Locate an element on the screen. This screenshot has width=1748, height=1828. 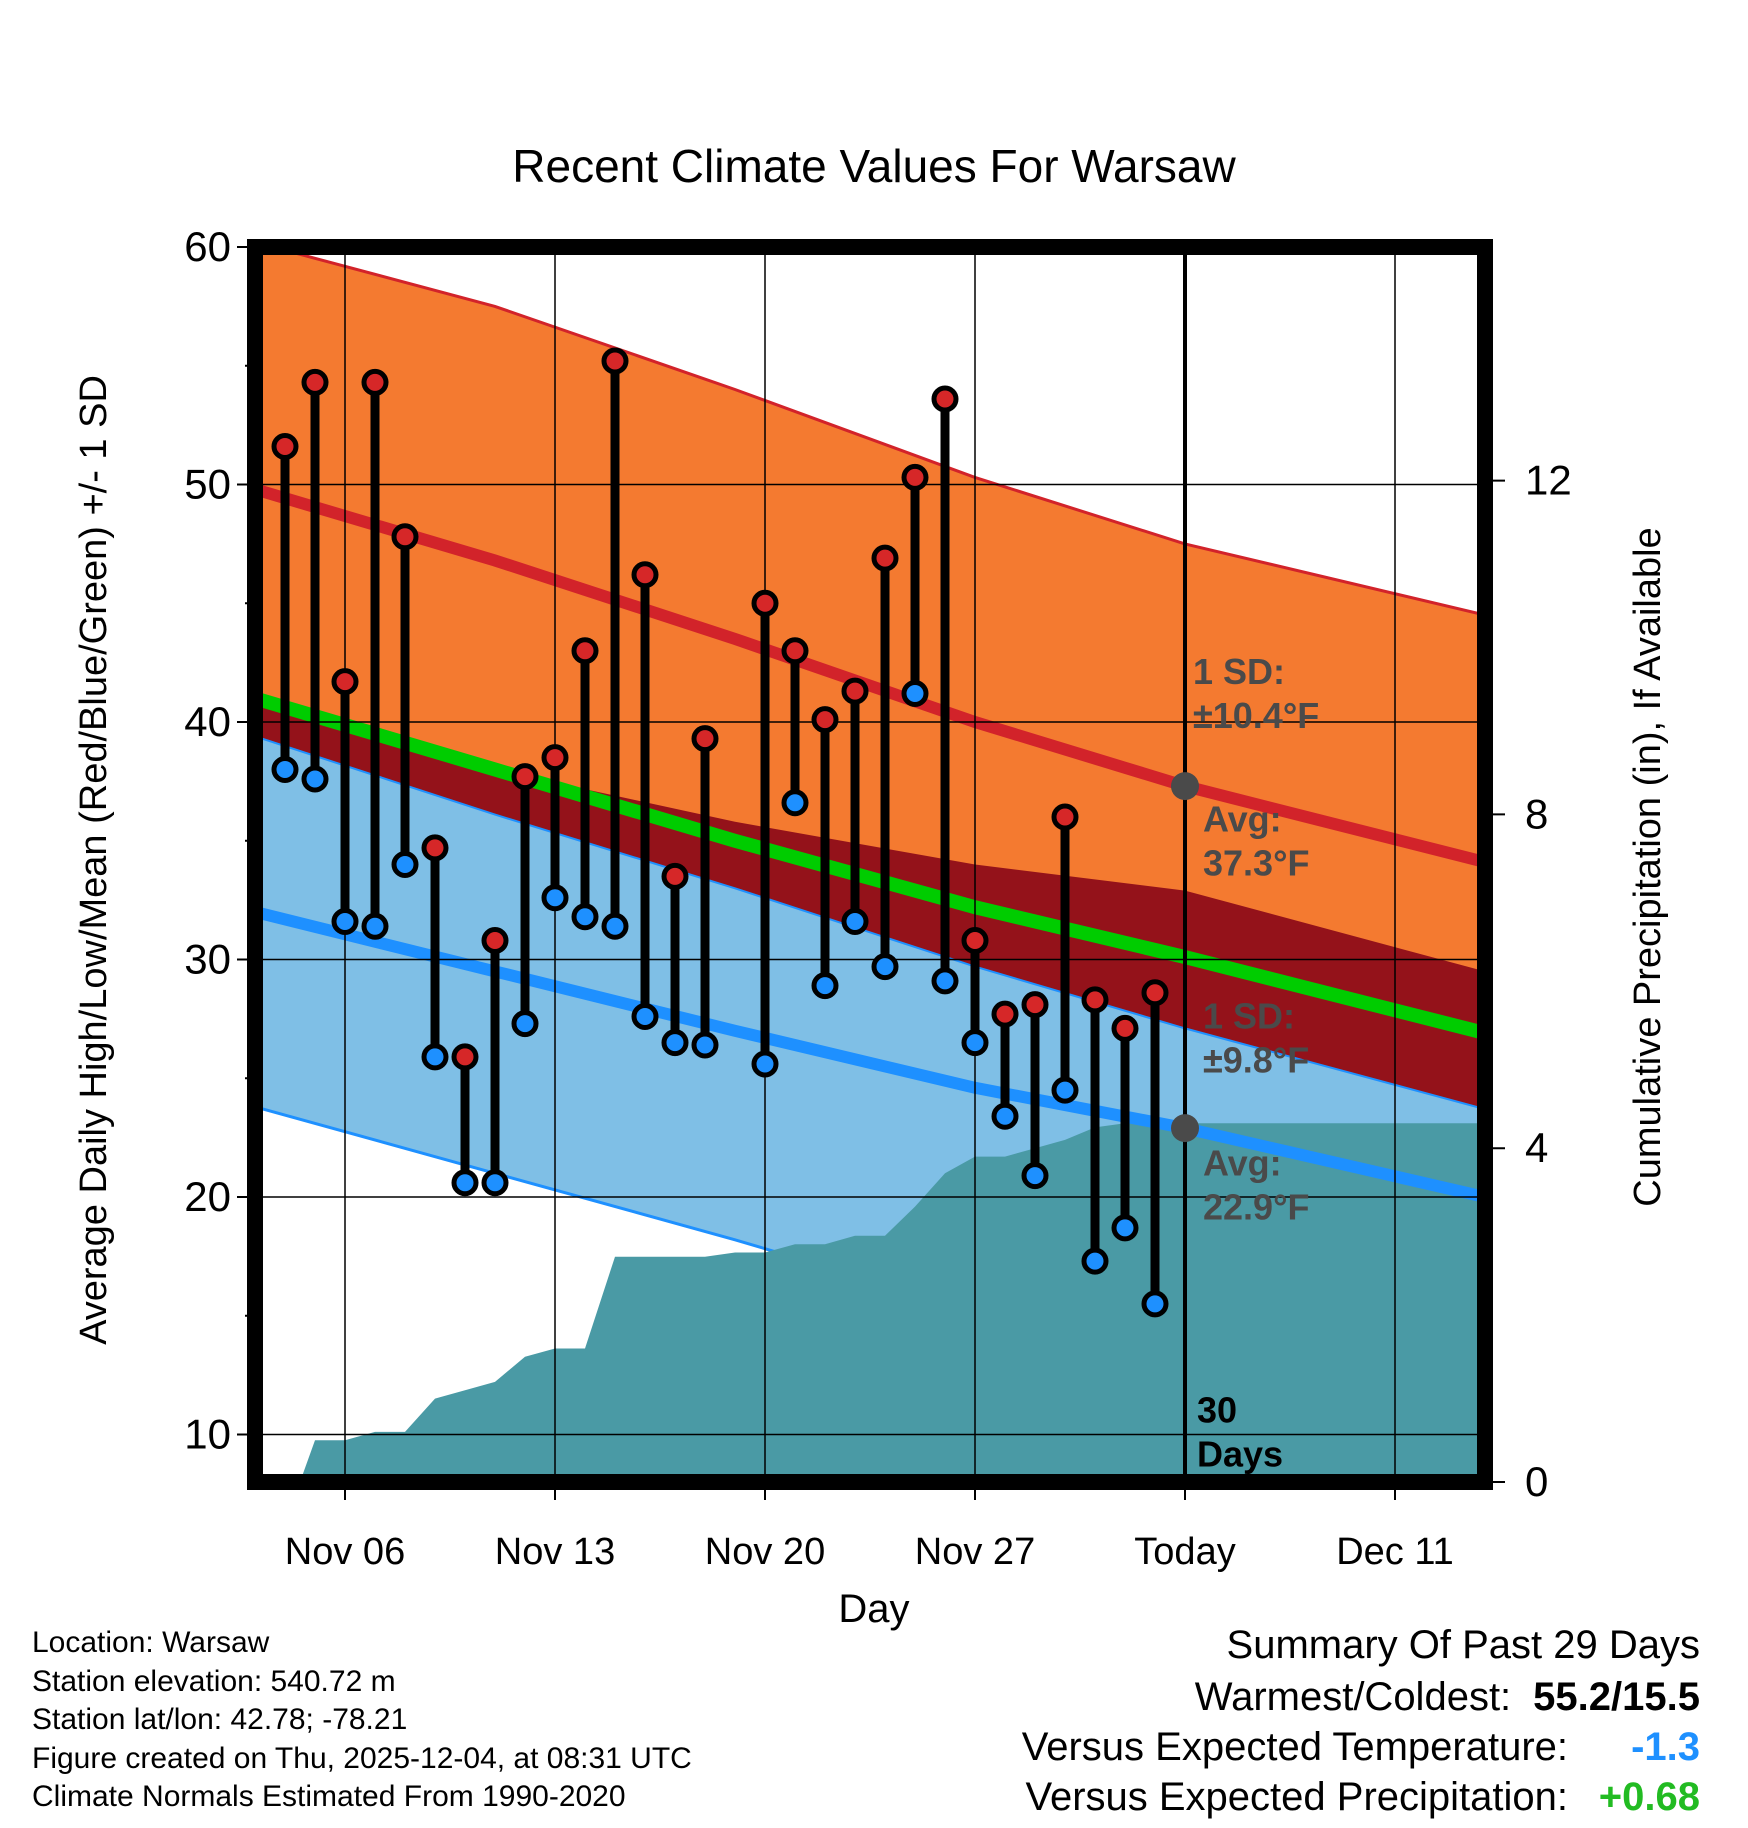
x-tick-label: Nov 27 is located at coordinates (975, 1552).